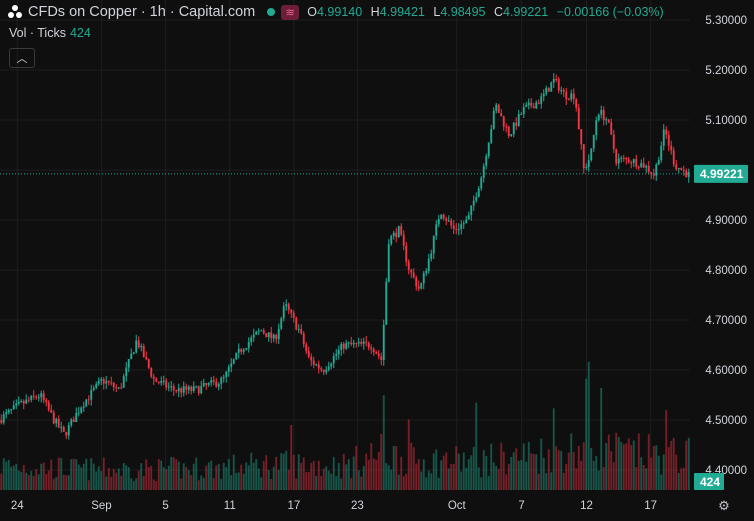  I want to click on time-axis: 24 Sep 5 11 17 23 Oct 7 12 17, so click(345, 505).